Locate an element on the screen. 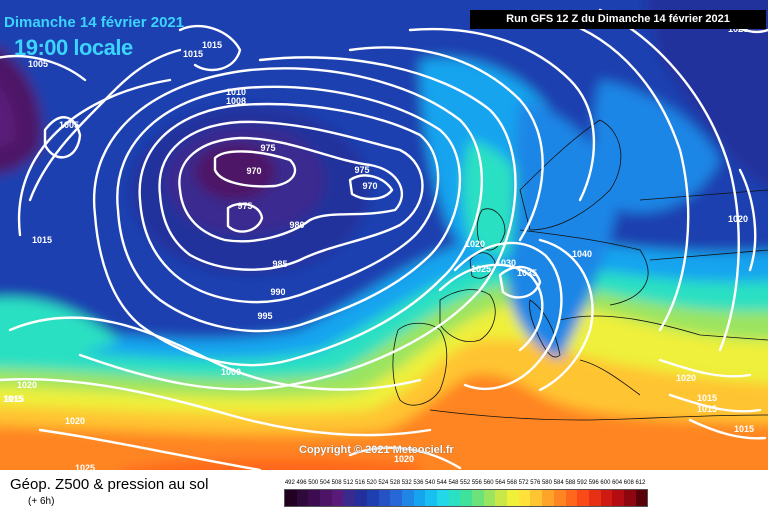 The image size is (768, 512). isobar-pressure-label: 980 is located at coordinates (296, 225).